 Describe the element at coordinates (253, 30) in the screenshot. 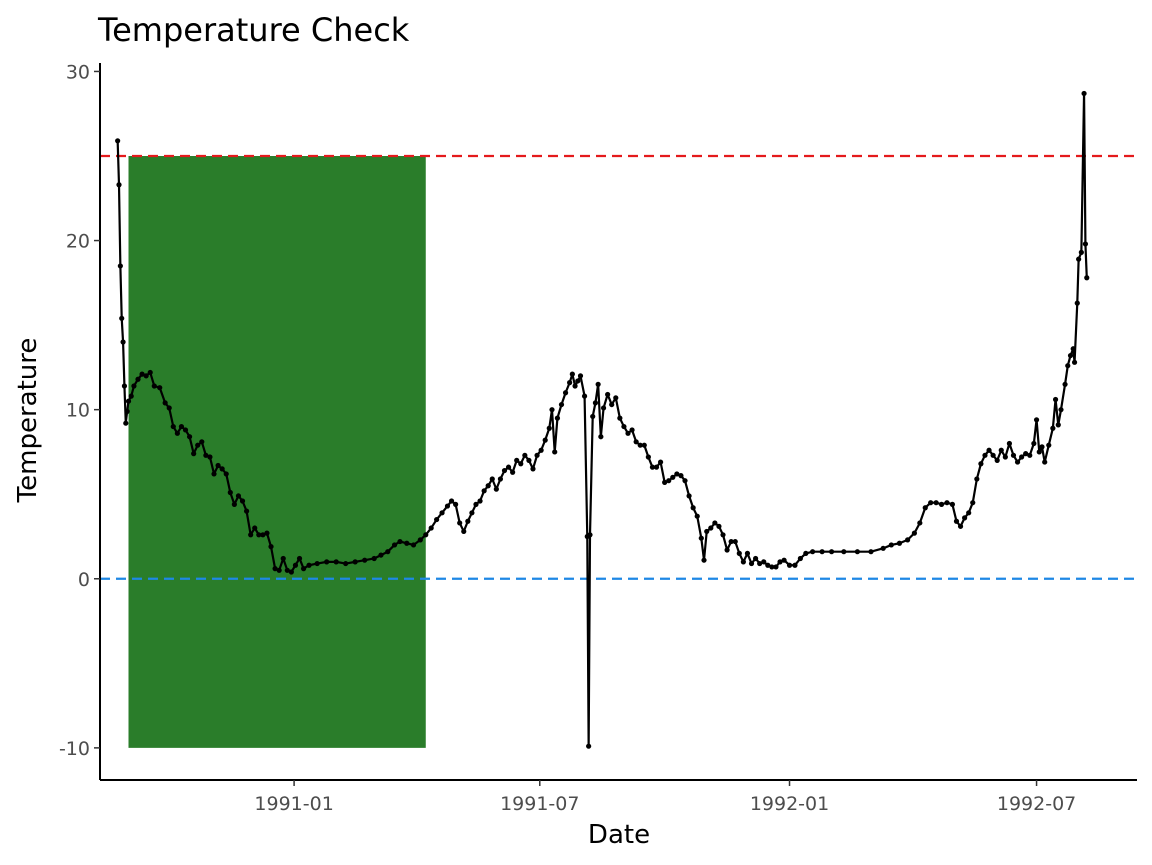

I see `chart-title: Temperature Check` at that location.